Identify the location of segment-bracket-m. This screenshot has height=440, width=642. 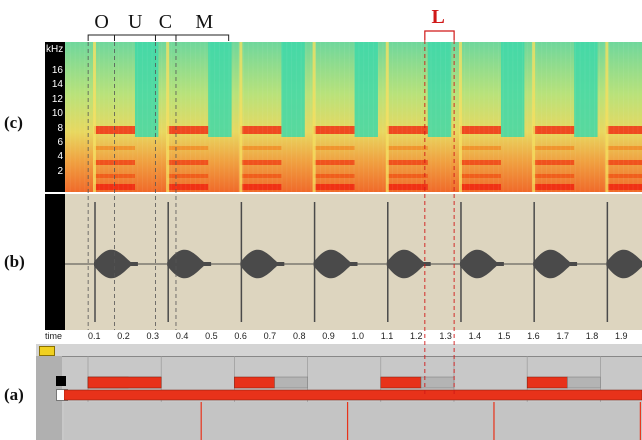
(202, 37).